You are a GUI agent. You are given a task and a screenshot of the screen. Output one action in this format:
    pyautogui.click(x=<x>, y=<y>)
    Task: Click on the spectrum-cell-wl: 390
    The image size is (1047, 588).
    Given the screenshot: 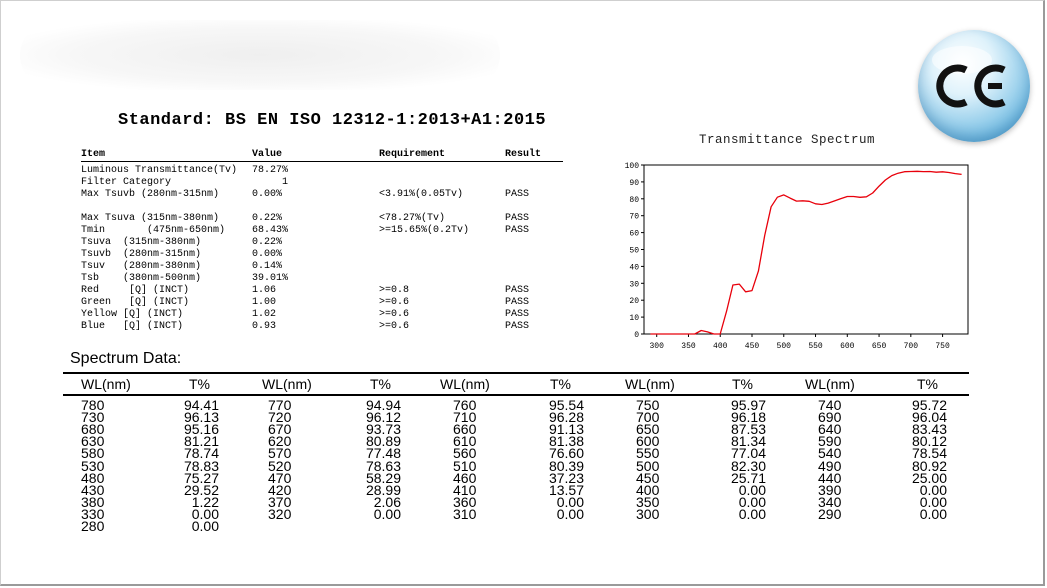 What is the action you would take?
    pyautogui.click(x=830, y=489)
    